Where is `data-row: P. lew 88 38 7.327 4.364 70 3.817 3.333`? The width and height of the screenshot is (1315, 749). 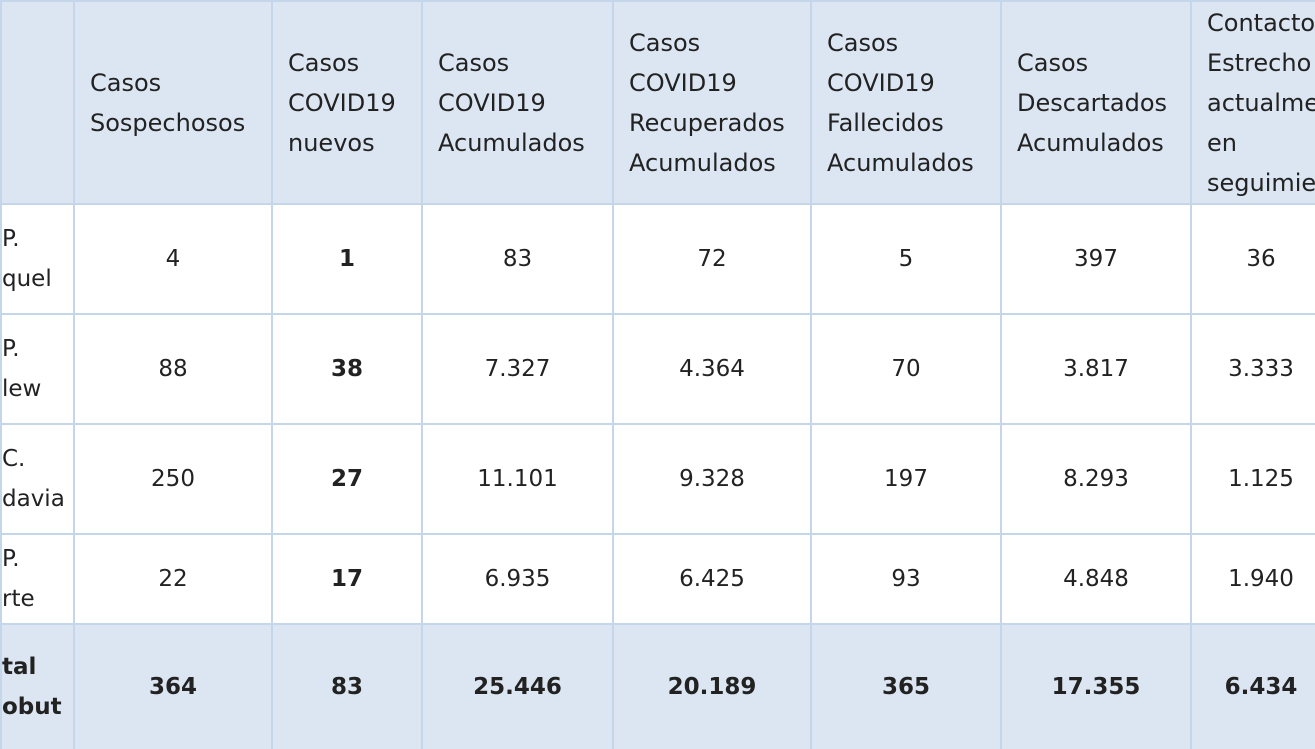 data-row: P. lew 88 38 7.327 4.364 70 3.817 3.333 is located at coordinates (657, 369).